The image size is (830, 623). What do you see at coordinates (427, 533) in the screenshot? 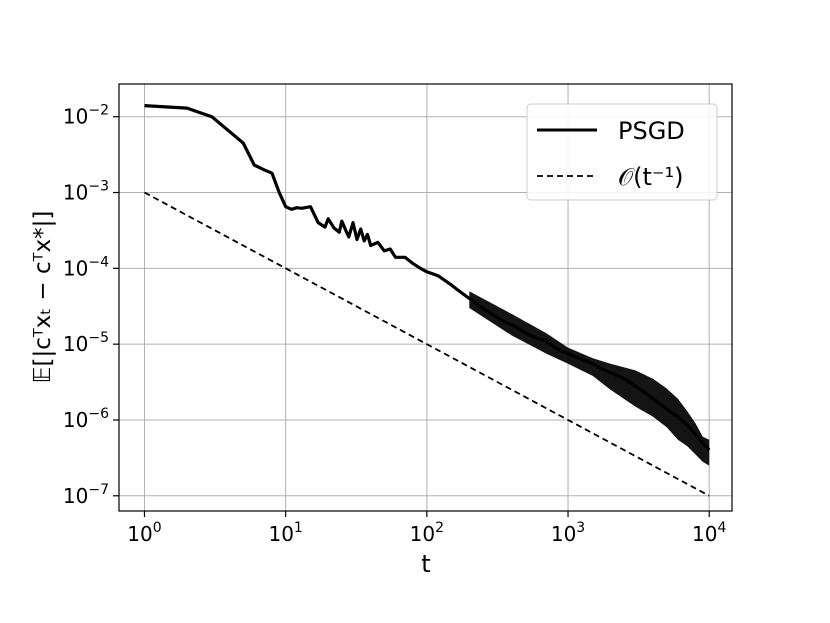
I see `x-tick-label: 10²` at bounding box center [427, 533].